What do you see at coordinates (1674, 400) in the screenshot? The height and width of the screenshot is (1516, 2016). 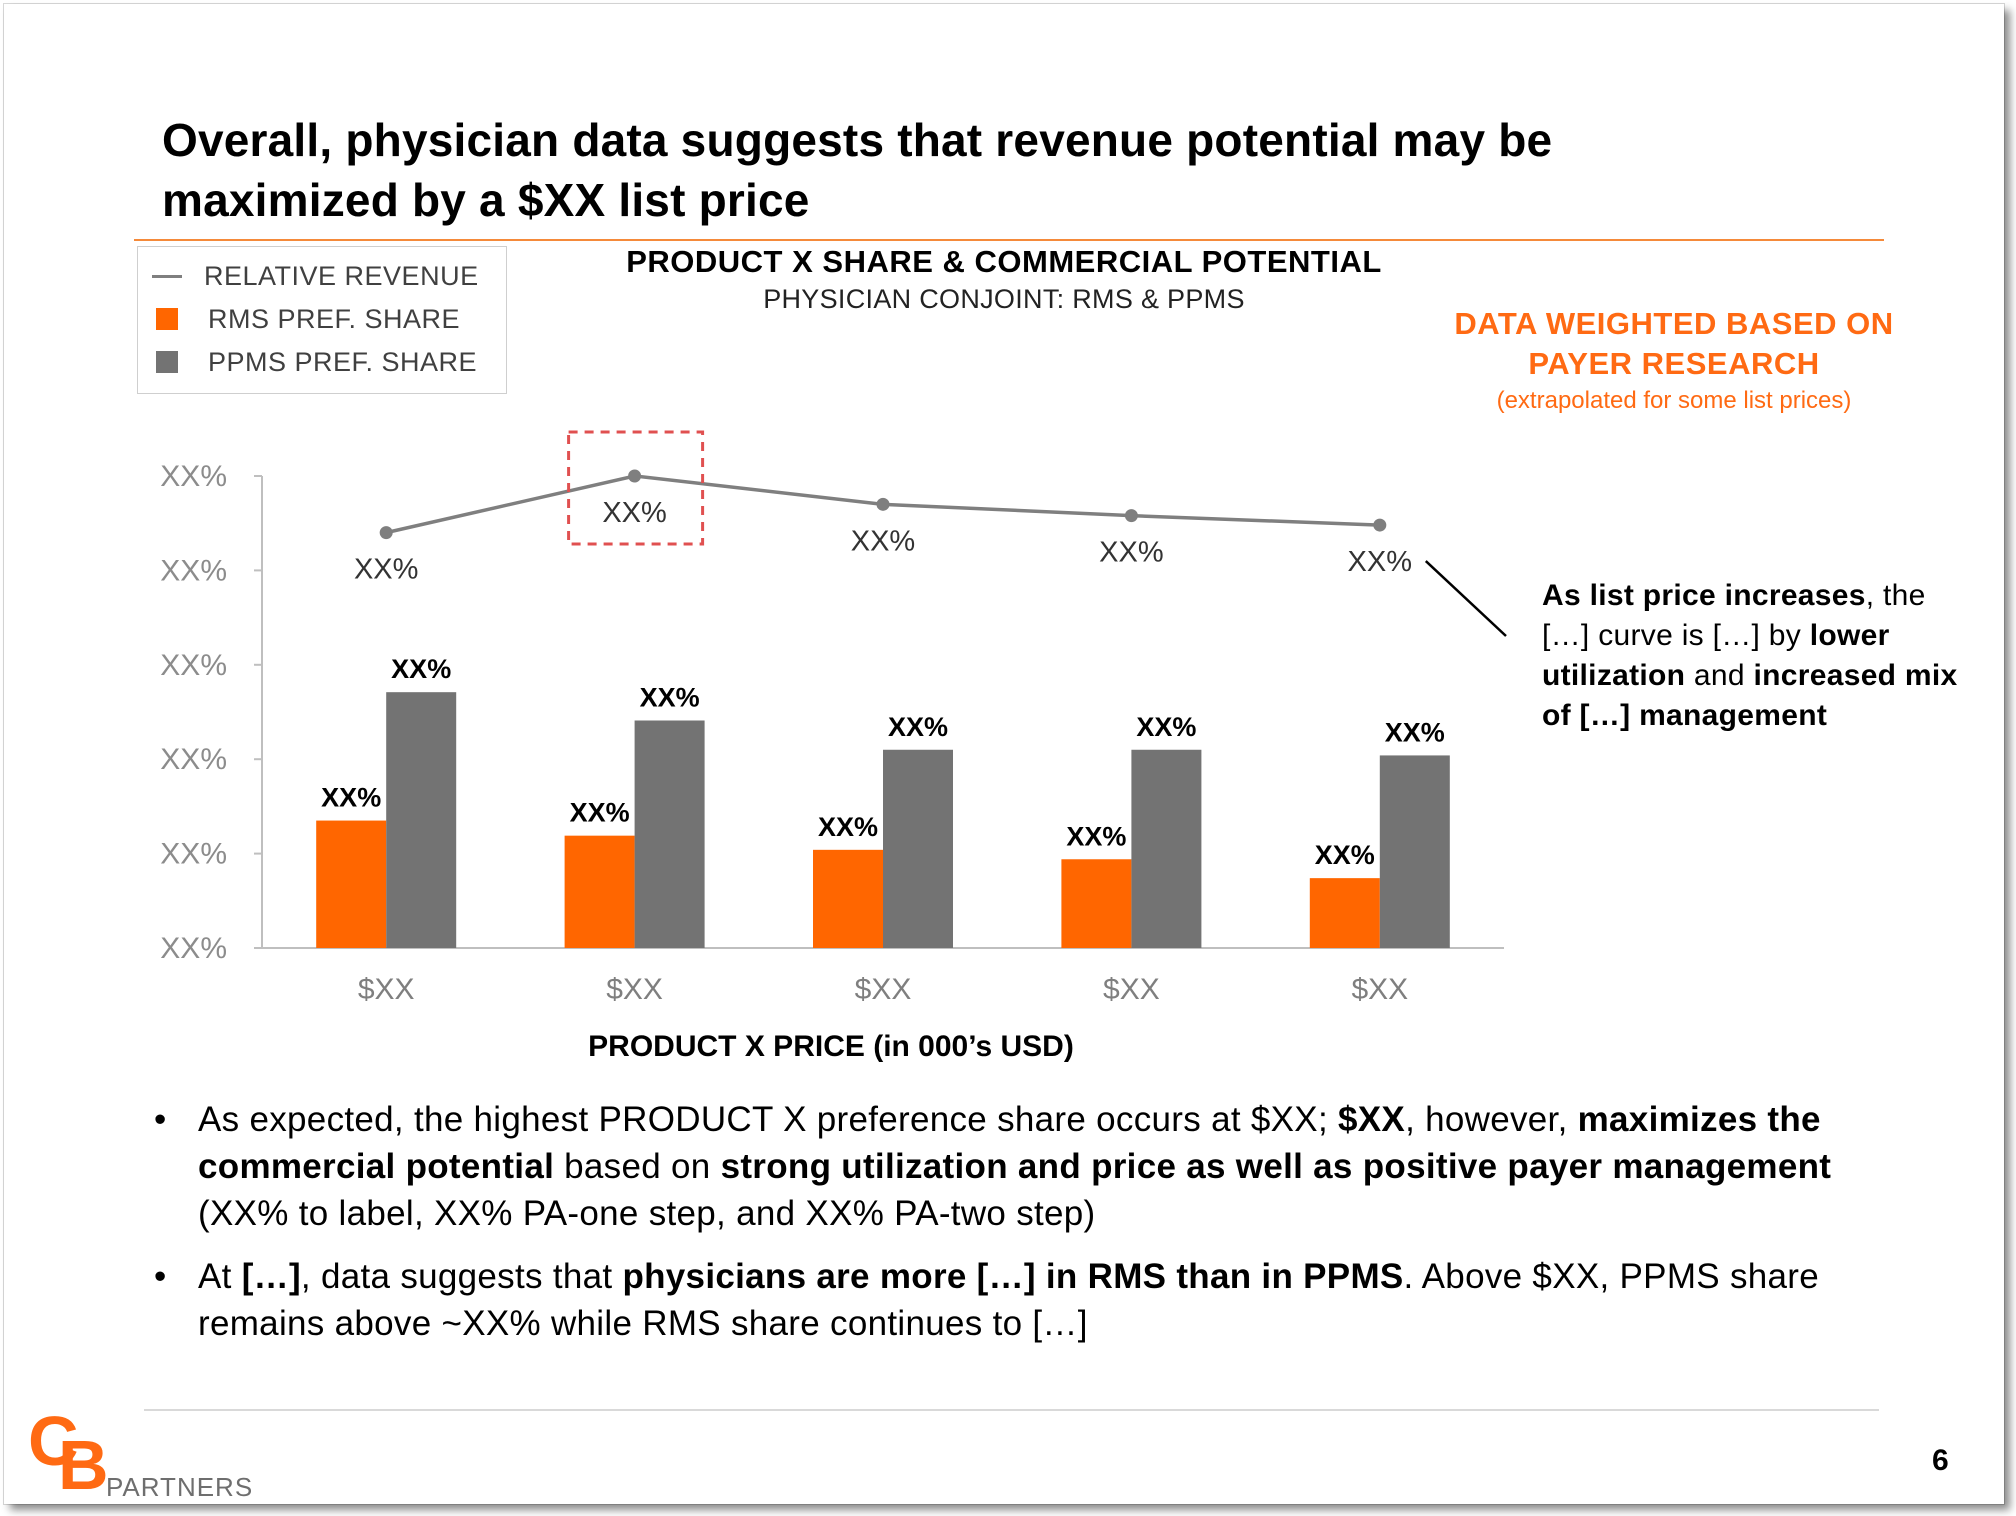 I see `note-line-3: (extrapolated for some list prices)` at bounding box center [1674, 400].